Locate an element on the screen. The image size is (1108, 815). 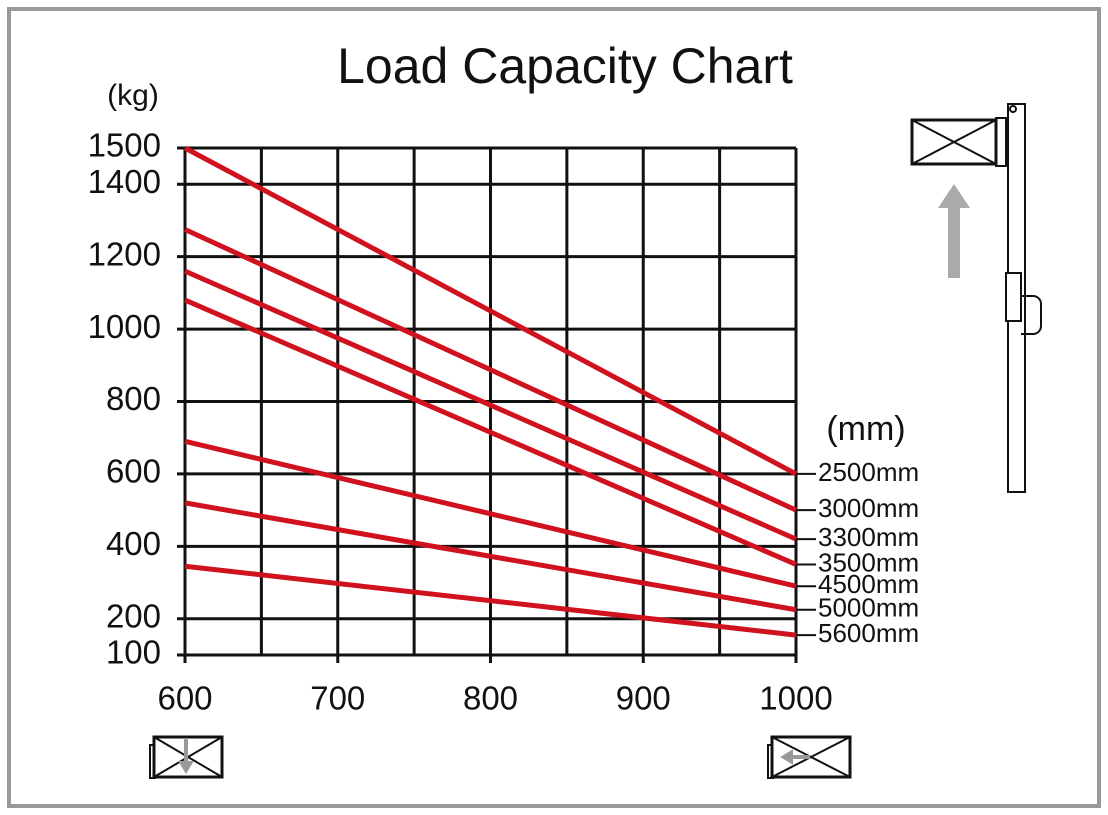
y-tick-label: 1000 is located at coordinates (124, 326).